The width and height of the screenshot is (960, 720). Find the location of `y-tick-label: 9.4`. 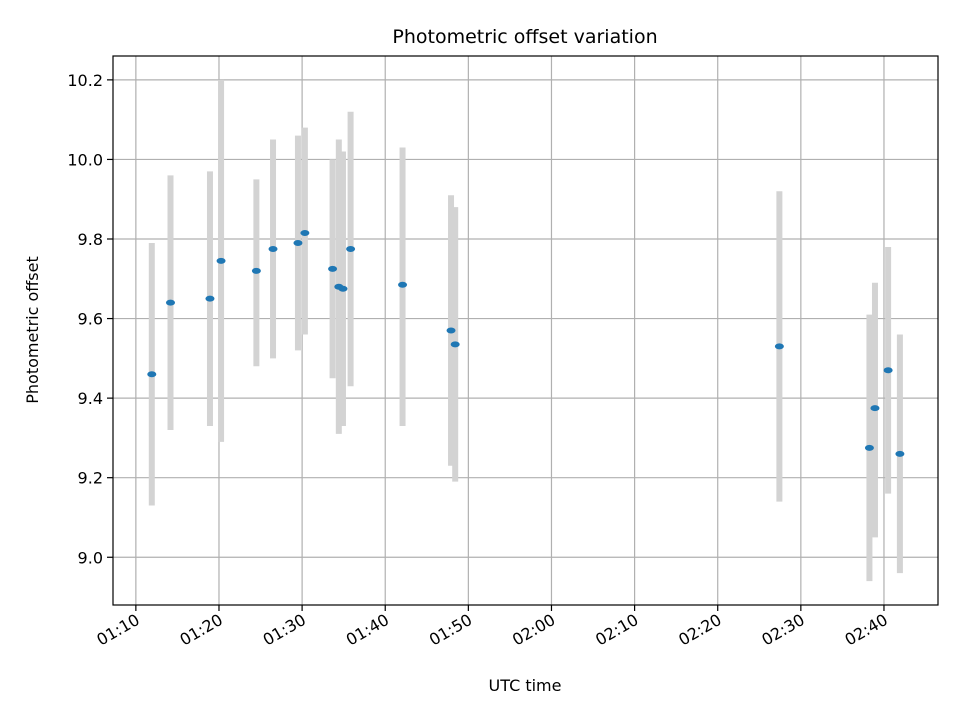

y-tick-label: 9.4 is located at coordinates (90, 398).